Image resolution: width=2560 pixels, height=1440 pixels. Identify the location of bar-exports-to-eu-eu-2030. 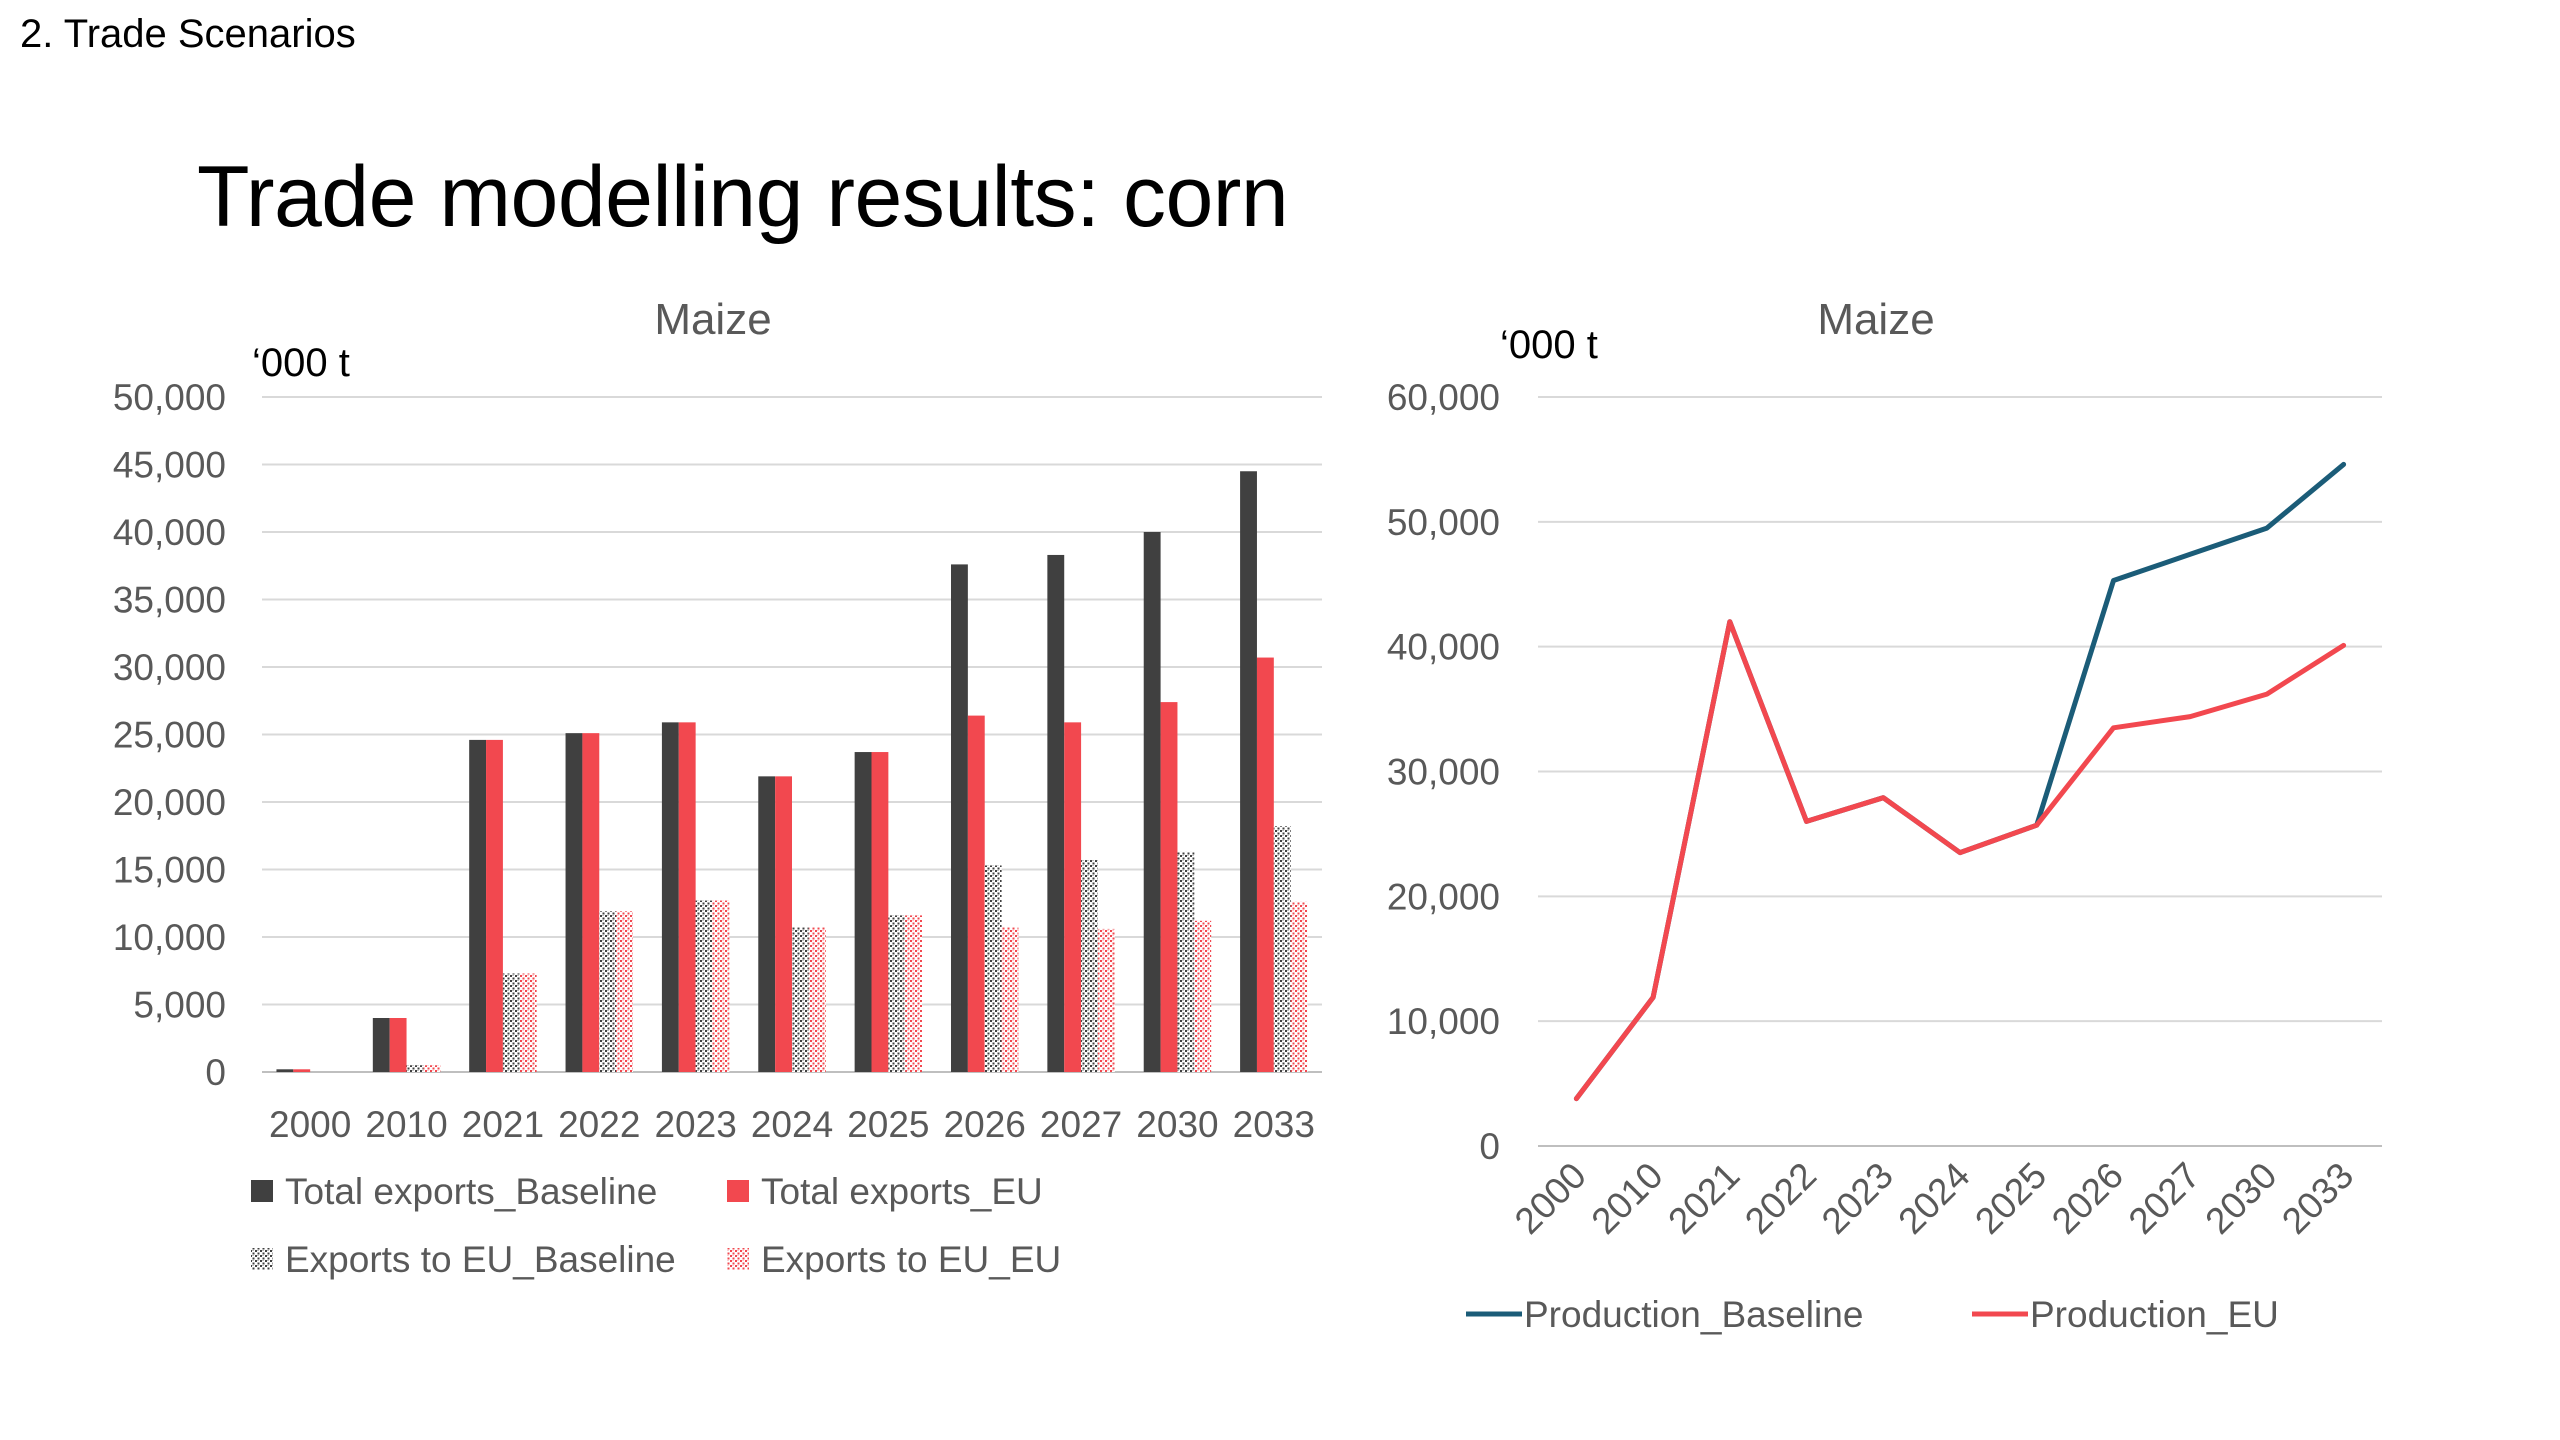
(1203, 996).